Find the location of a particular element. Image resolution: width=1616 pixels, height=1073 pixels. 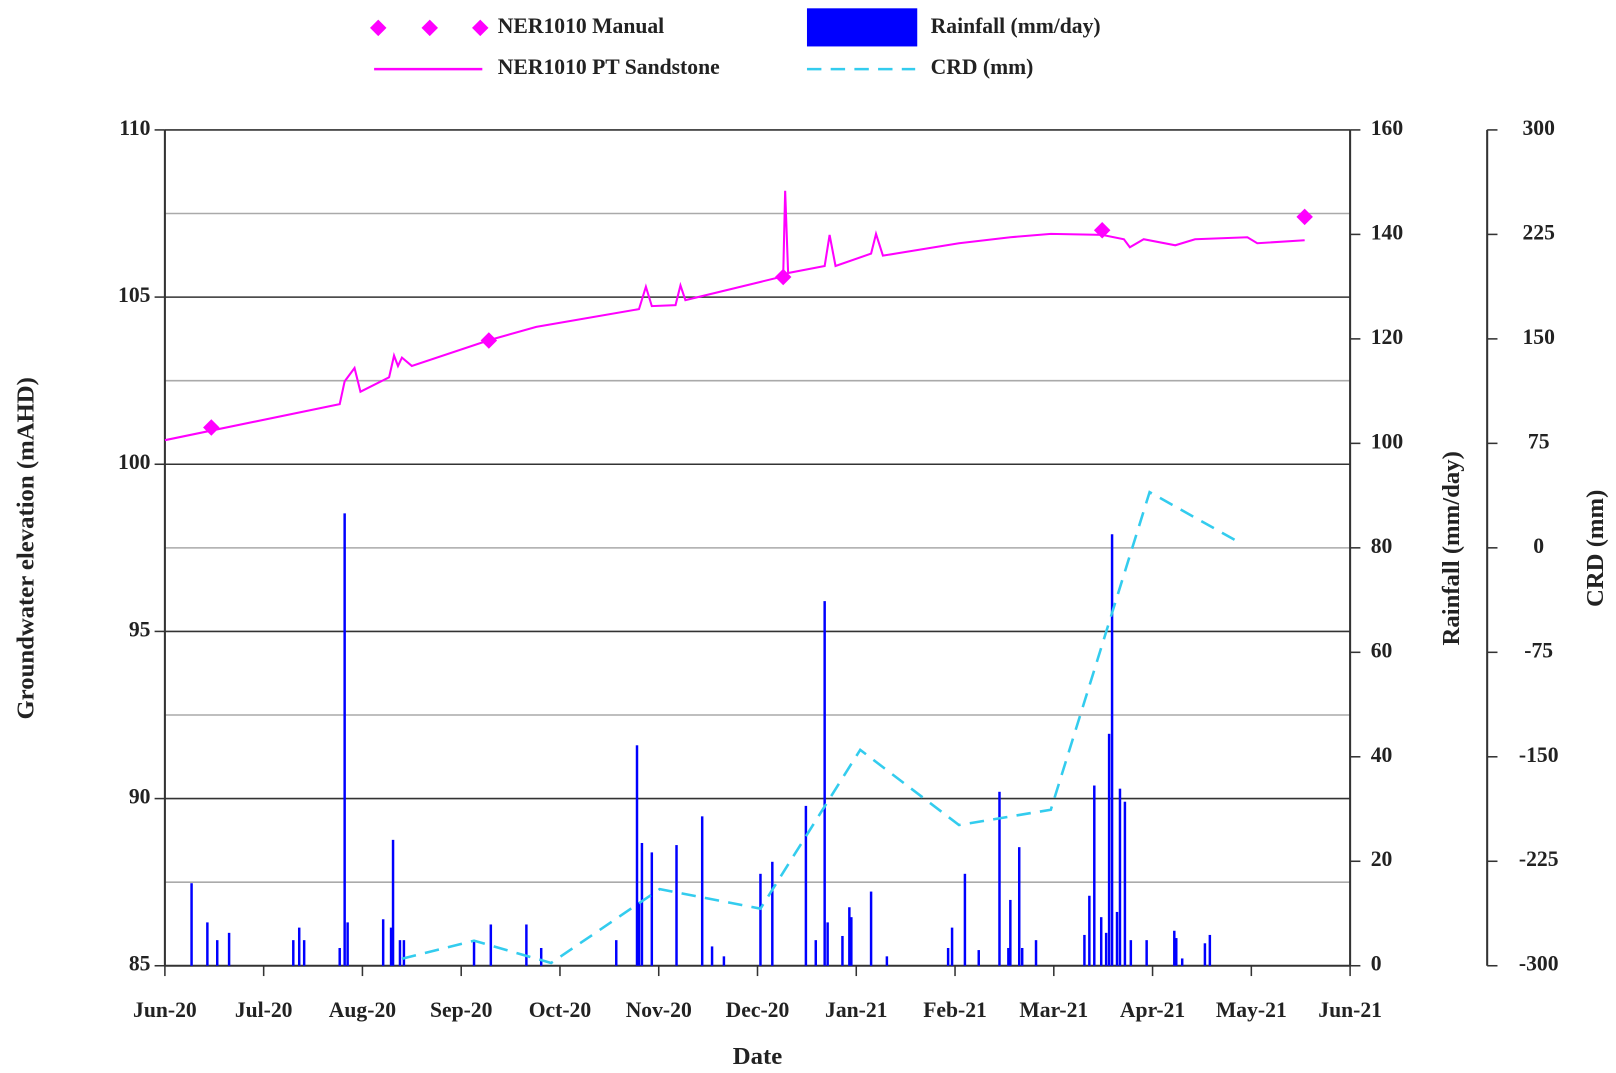

y-tick-label: 95 is located at coordinates (140, 629).